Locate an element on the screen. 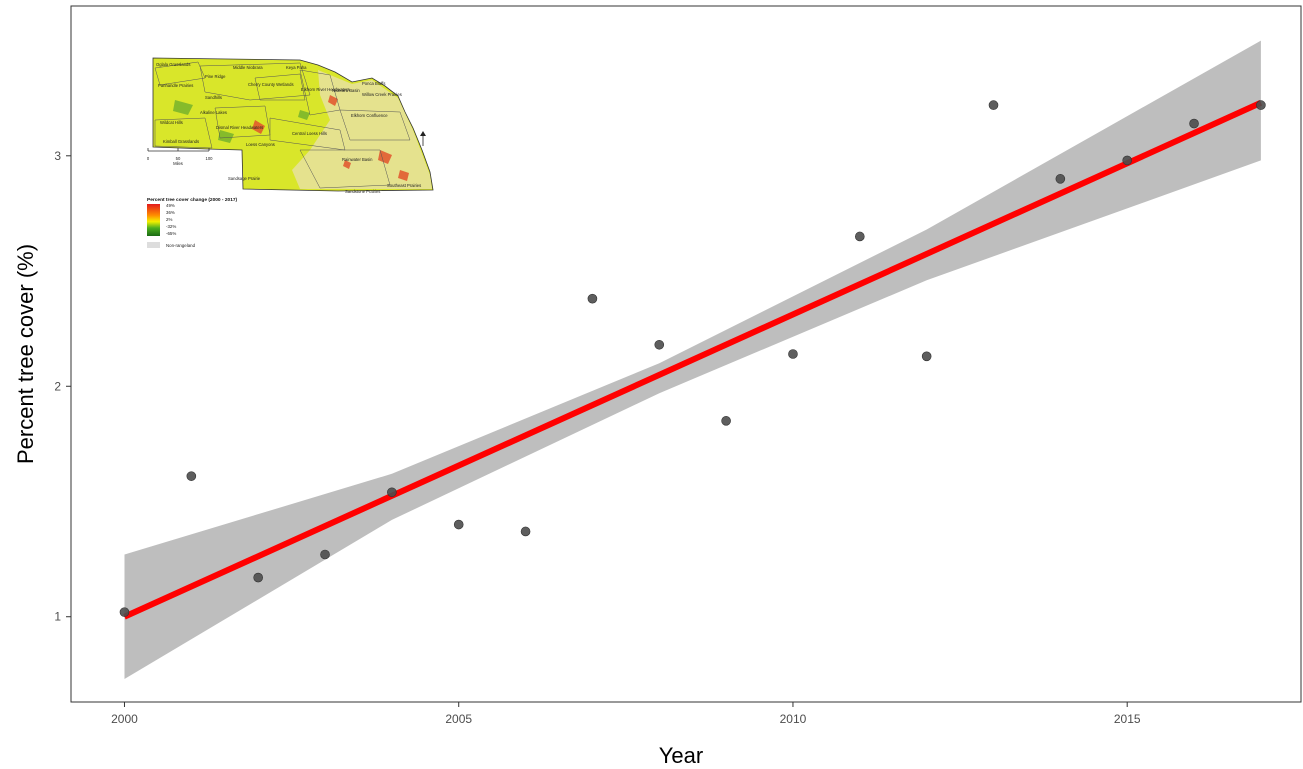 The image size is (1303, 769). y-tick-label: 2 is located at coordinates (57, 386).